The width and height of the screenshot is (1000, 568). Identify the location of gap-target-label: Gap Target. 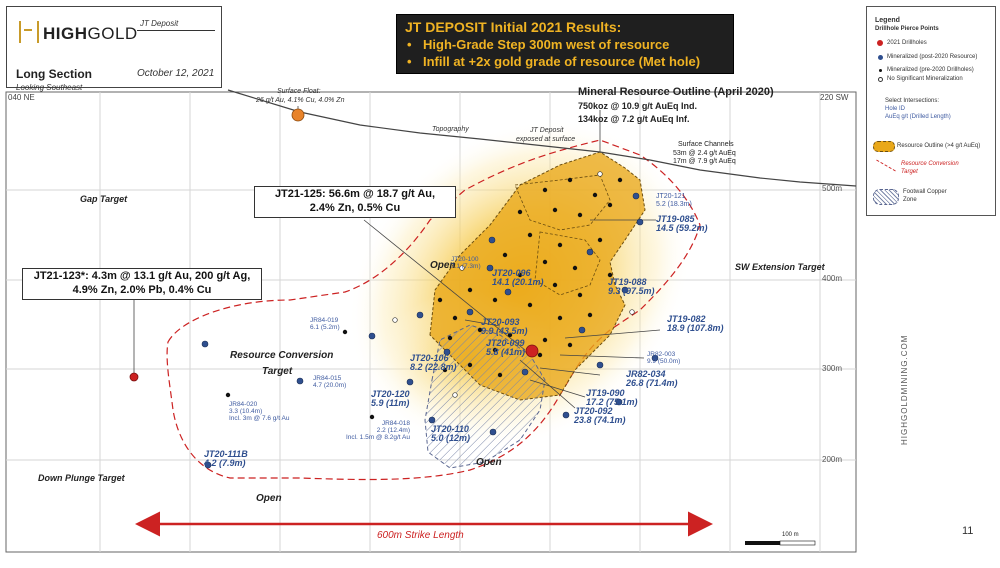
(104, 199).